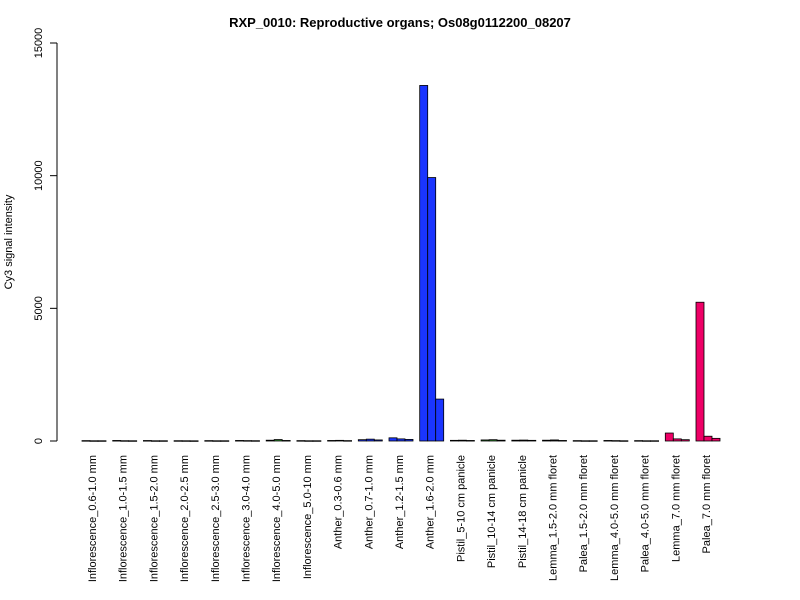 This screenshot has height=600, width=800. I want to click on y-tick-label: 15000, so click(39, 43).